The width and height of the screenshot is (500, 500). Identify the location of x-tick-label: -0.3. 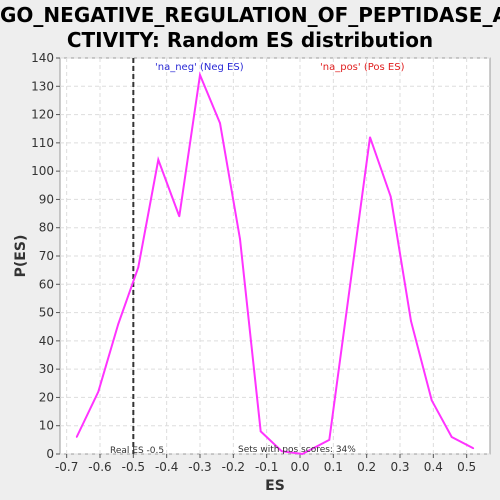
(199, 467).